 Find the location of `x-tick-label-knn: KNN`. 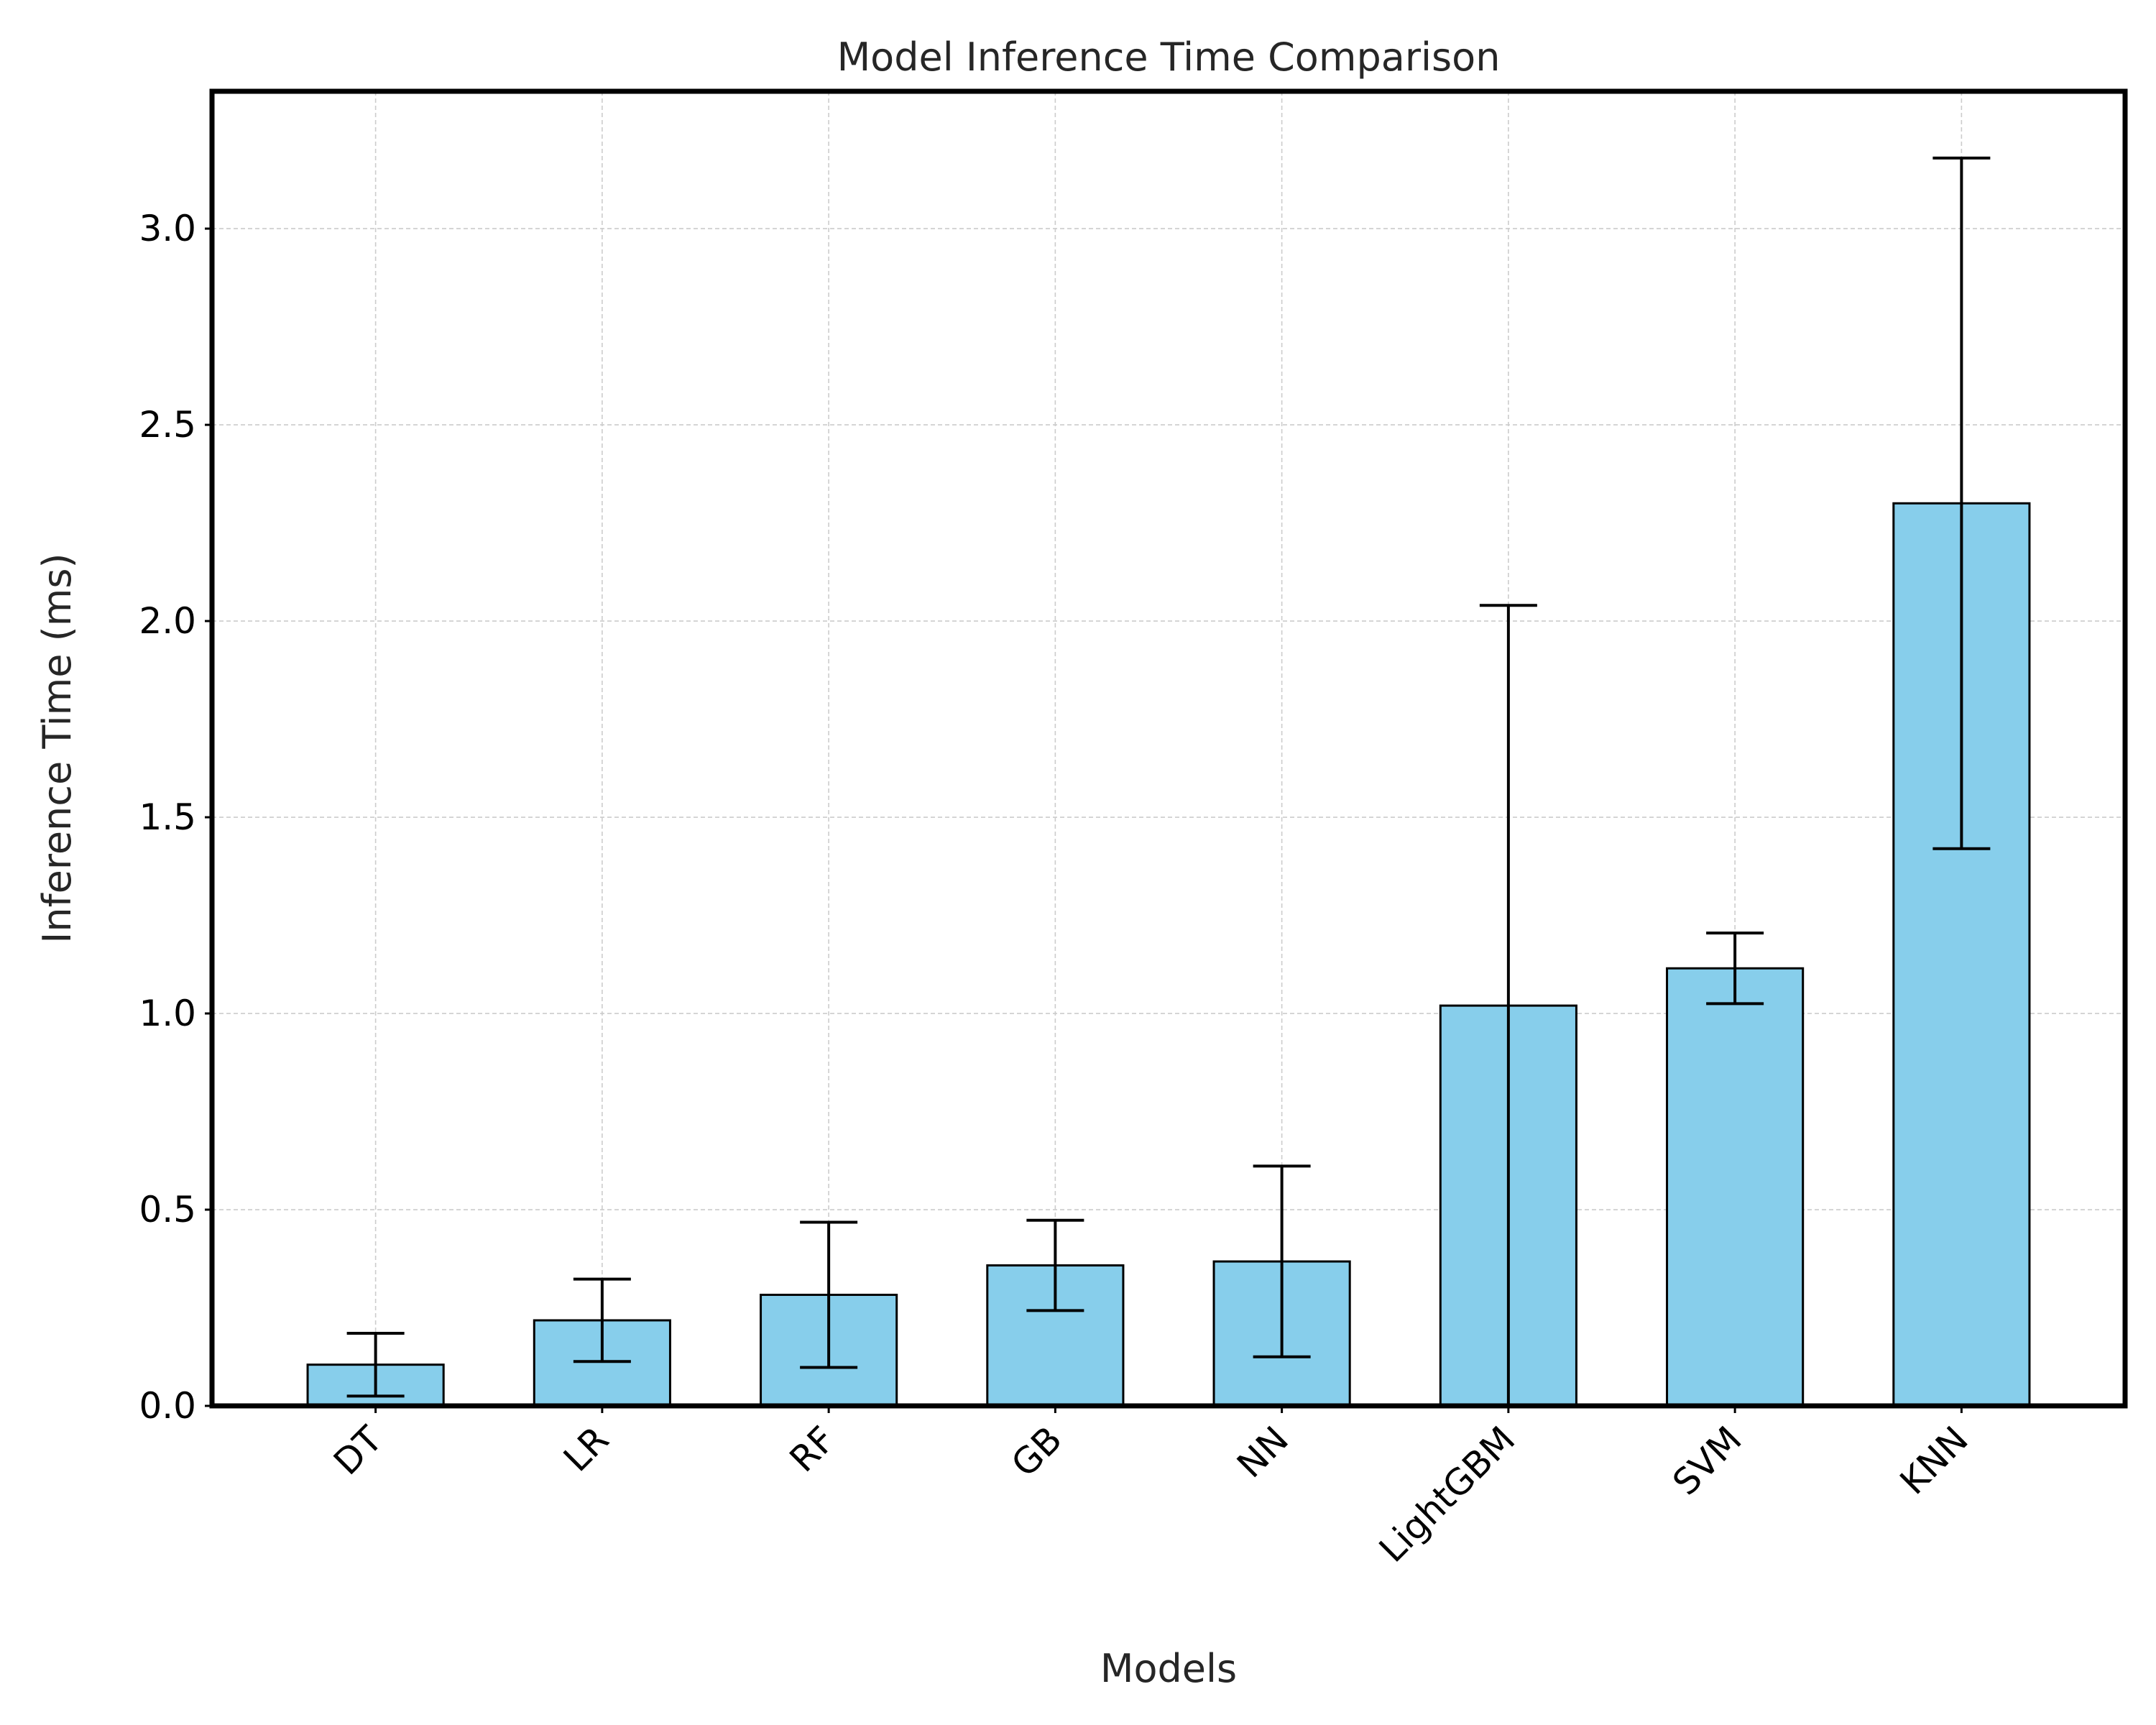

x-tick-label-knn: KNN is located at coordinates (1934, 1460).